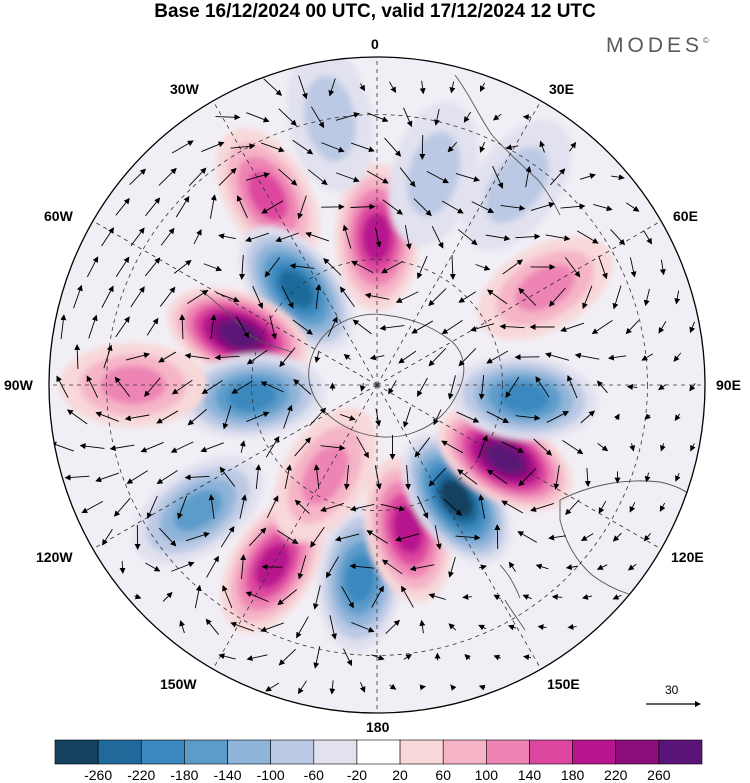 This screenshot has width=750, height=783. Describe the element at coordinates (672, 690) in the screenshot. I see `reference-vector-label: 30` at that location.